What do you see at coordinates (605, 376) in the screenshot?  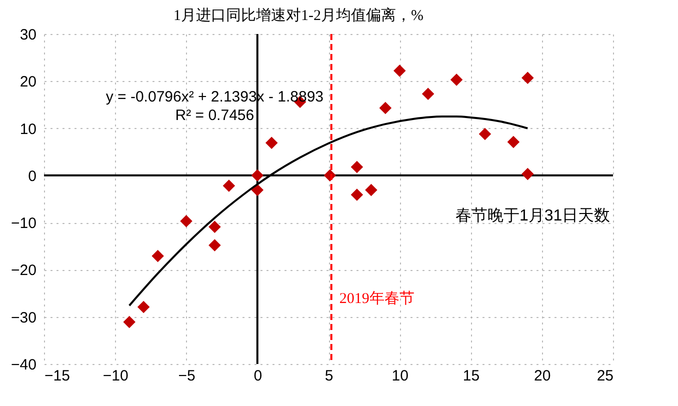 I see `x-tick-label: 25` at bounding box center [605, 376].